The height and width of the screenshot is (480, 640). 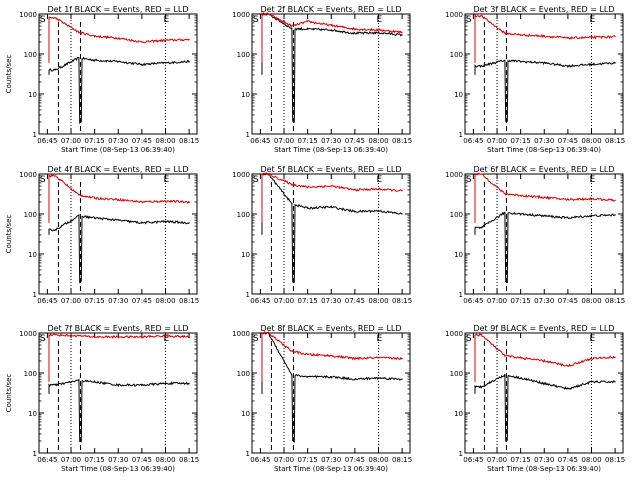 What do you see at coordinates (521, 301) in the screenshot?
I see `x-tick-label: 07:15` at bounding box center [521, 301].